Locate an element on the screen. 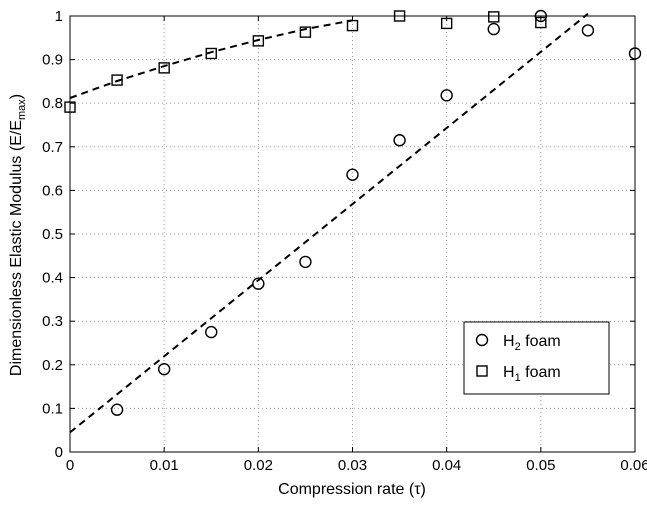 Image resolution: width=647 pixels, height=505 pixels. y-tick-label: 0.5 is located at coordinates (52, 234).